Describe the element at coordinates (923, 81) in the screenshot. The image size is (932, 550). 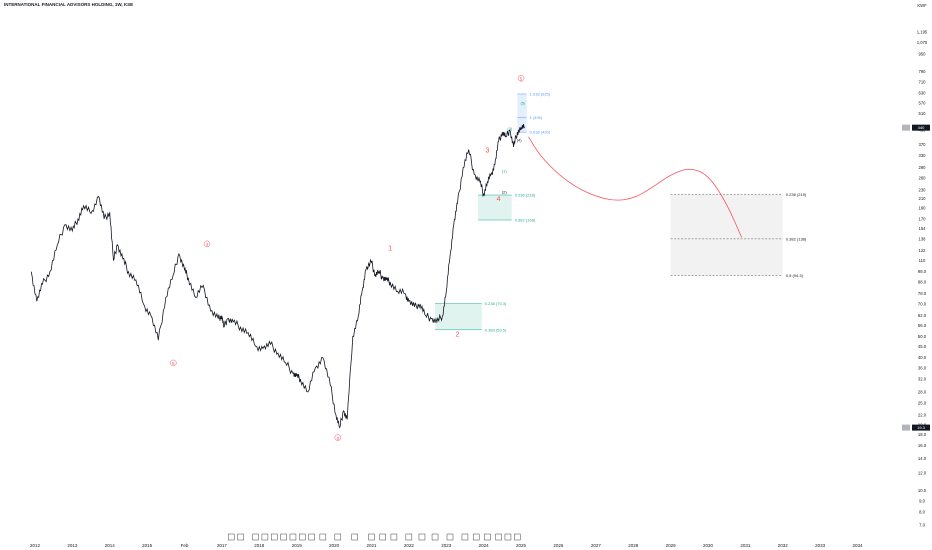
I see `y-tick-label: 710` at that location.